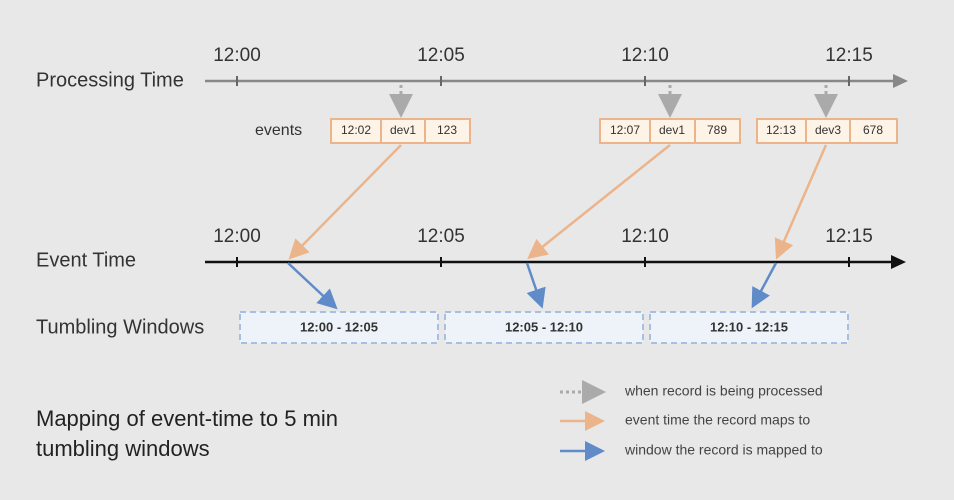 Image resolution: width=954 pixels, height=500 pixels. What do you see at coordinates (558, 202) in the screenshot?
I see `event-time-arrows` at bounding box center [558, 202].